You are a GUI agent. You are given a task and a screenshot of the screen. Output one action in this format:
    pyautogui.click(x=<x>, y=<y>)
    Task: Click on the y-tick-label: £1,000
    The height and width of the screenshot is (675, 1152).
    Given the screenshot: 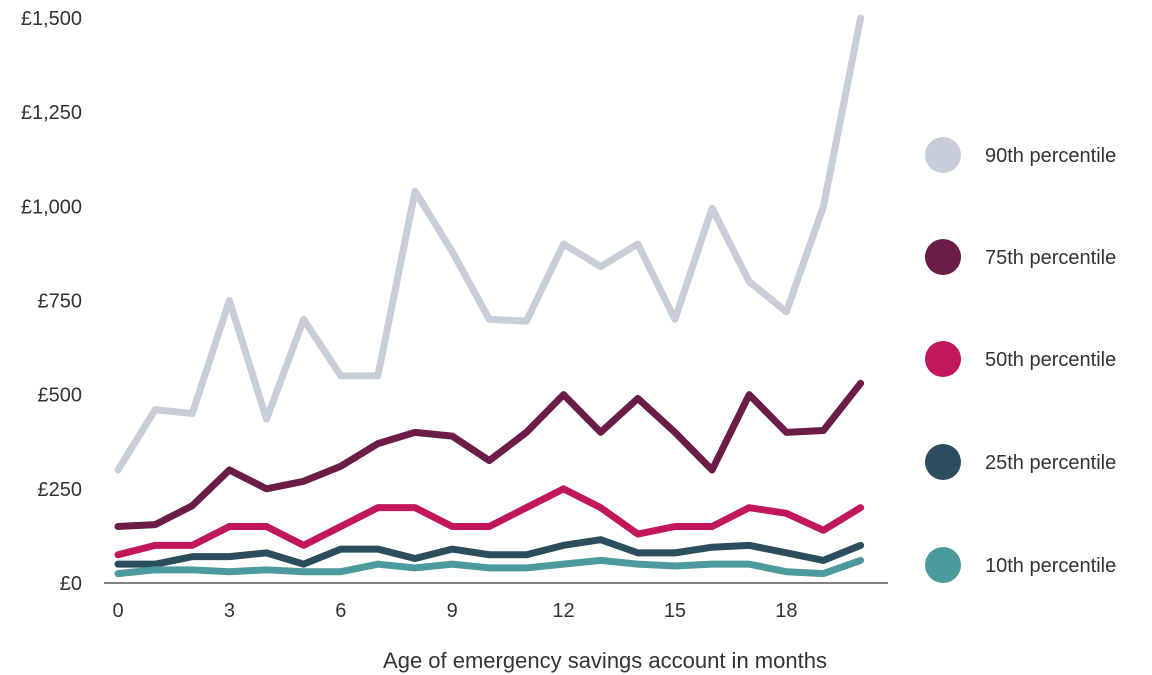 What is the action you would take?
    pyautogui.click(x=51, y=207)
    